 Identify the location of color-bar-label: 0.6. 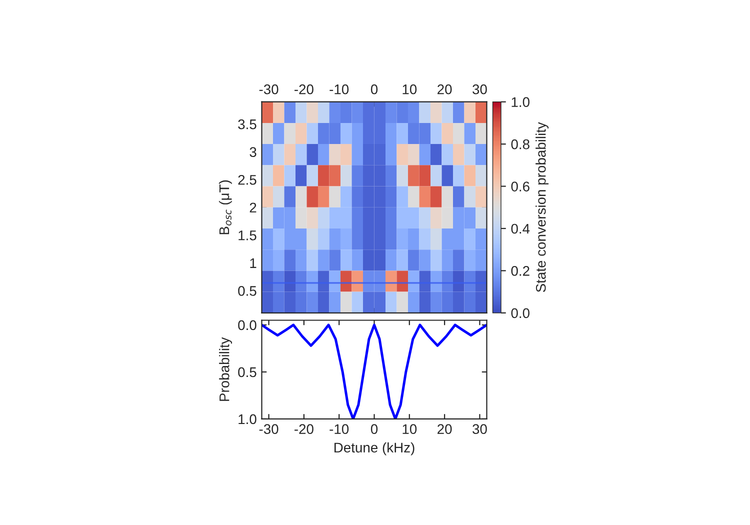
(520, 187).